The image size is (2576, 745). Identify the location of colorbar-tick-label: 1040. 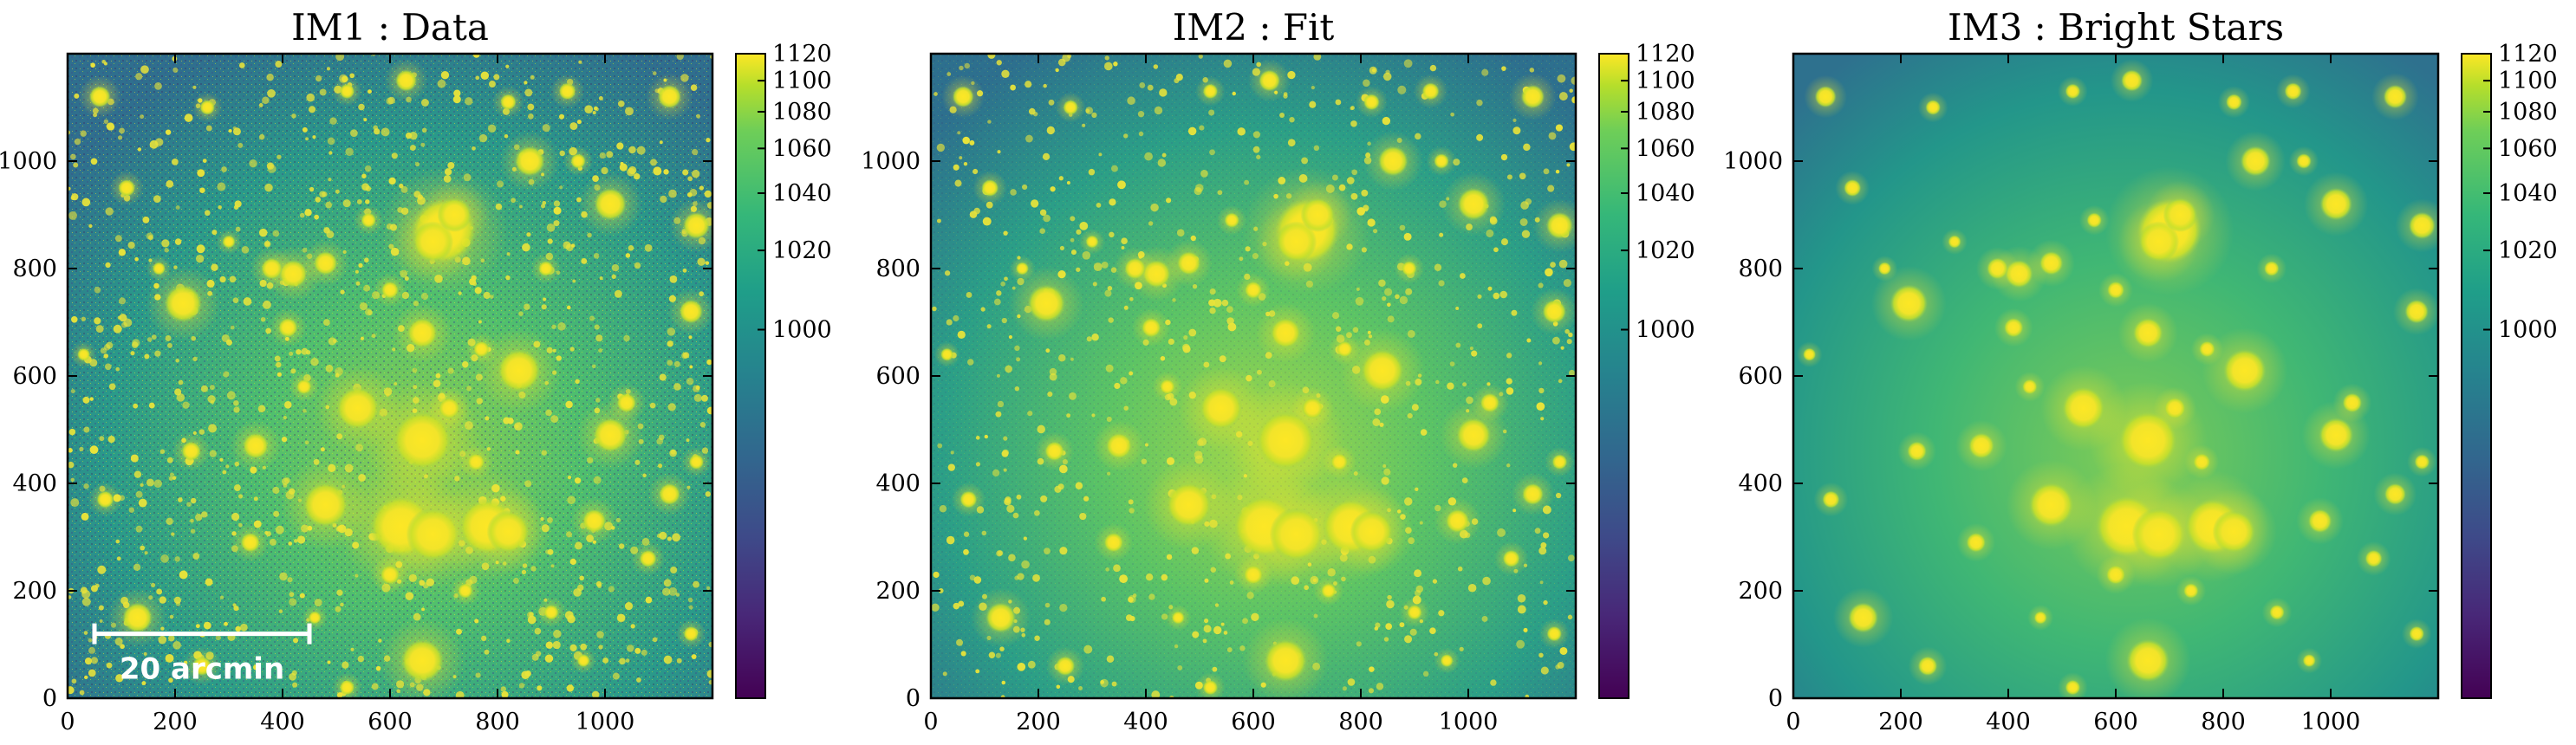
(802, 194).